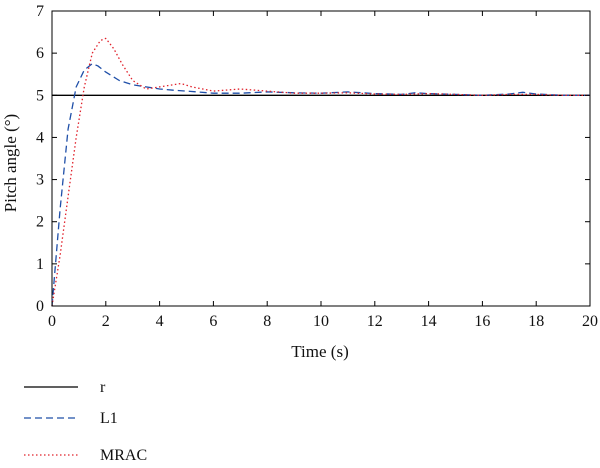 The height and width of the screenshot is (468, 600). Describe the element at coordinates (85, 421) in the screenshot. I see `legend: r L1 MRAC` at that location.